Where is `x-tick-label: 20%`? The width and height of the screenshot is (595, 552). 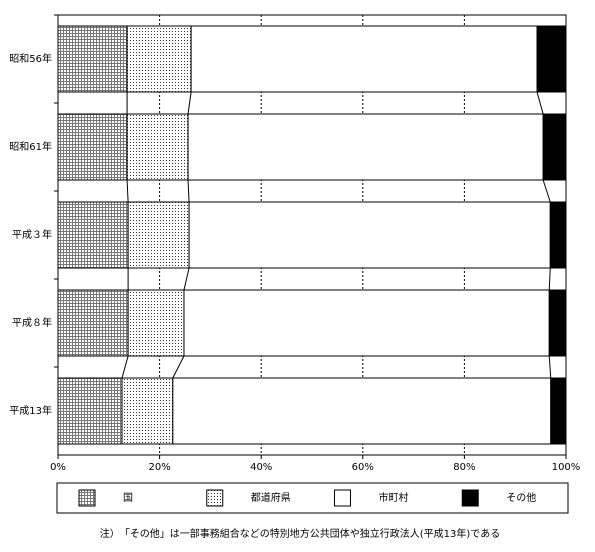
x-tick-label: 20% is located at coordinates (159, 467).